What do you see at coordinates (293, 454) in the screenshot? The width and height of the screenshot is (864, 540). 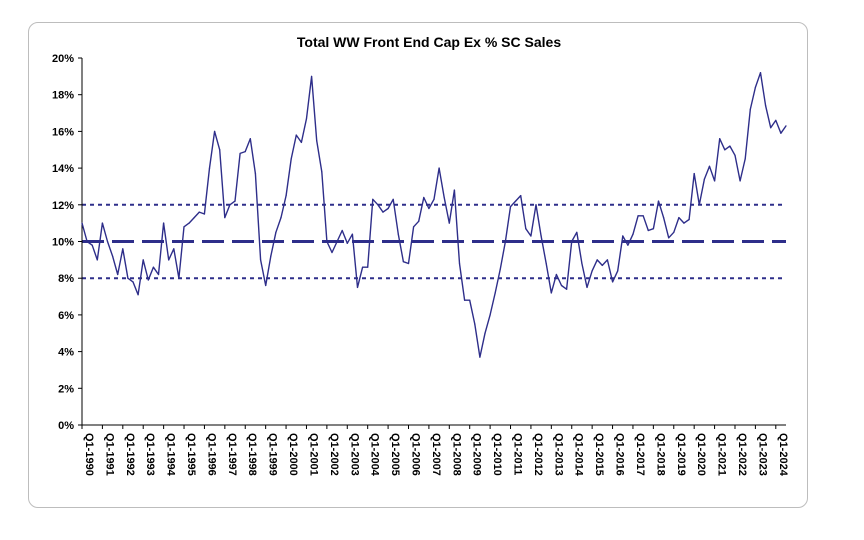 I see `x-tick-label: Q1-2000` at bounding box center [293, 454].